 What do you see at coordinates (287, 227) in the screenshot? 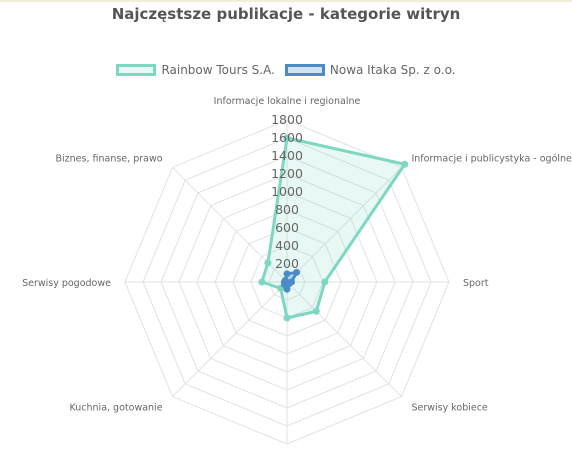
I see `tick-label: 600` at bounding box center [287, 227].